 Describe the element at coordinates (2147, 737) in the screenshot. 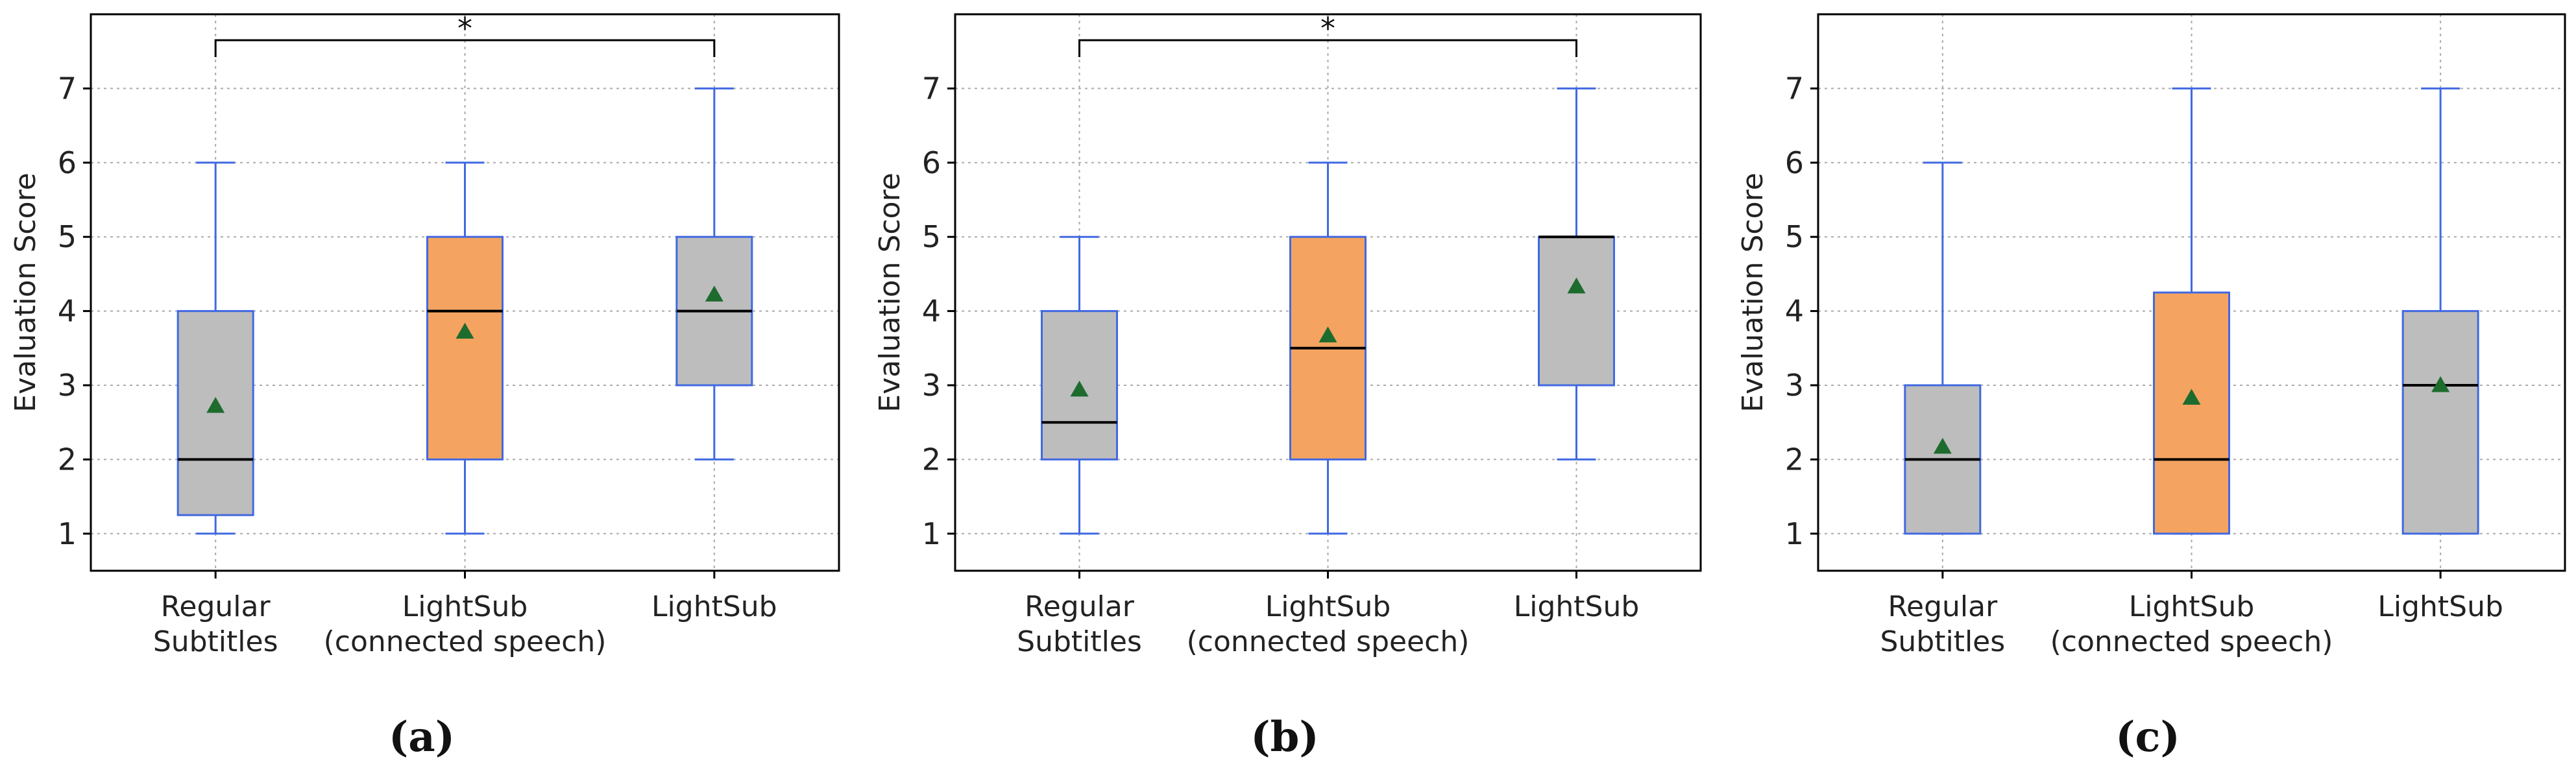

I see `panel-label: (c)` at that location.